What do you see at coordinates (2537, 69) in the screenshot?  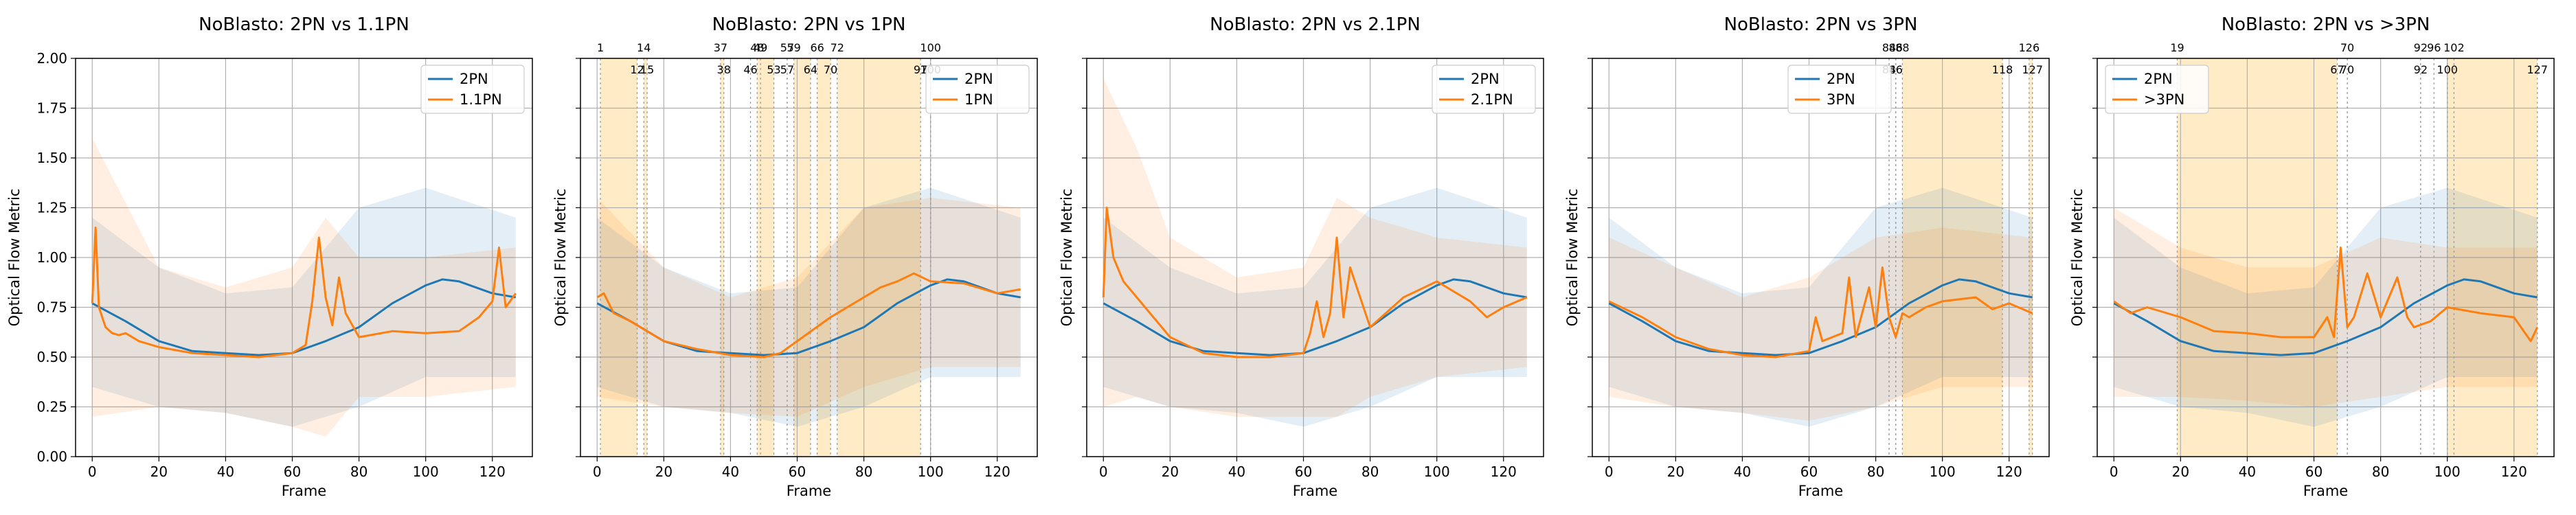 I see `marker-label: 127` at bounding box center [2537, 69].